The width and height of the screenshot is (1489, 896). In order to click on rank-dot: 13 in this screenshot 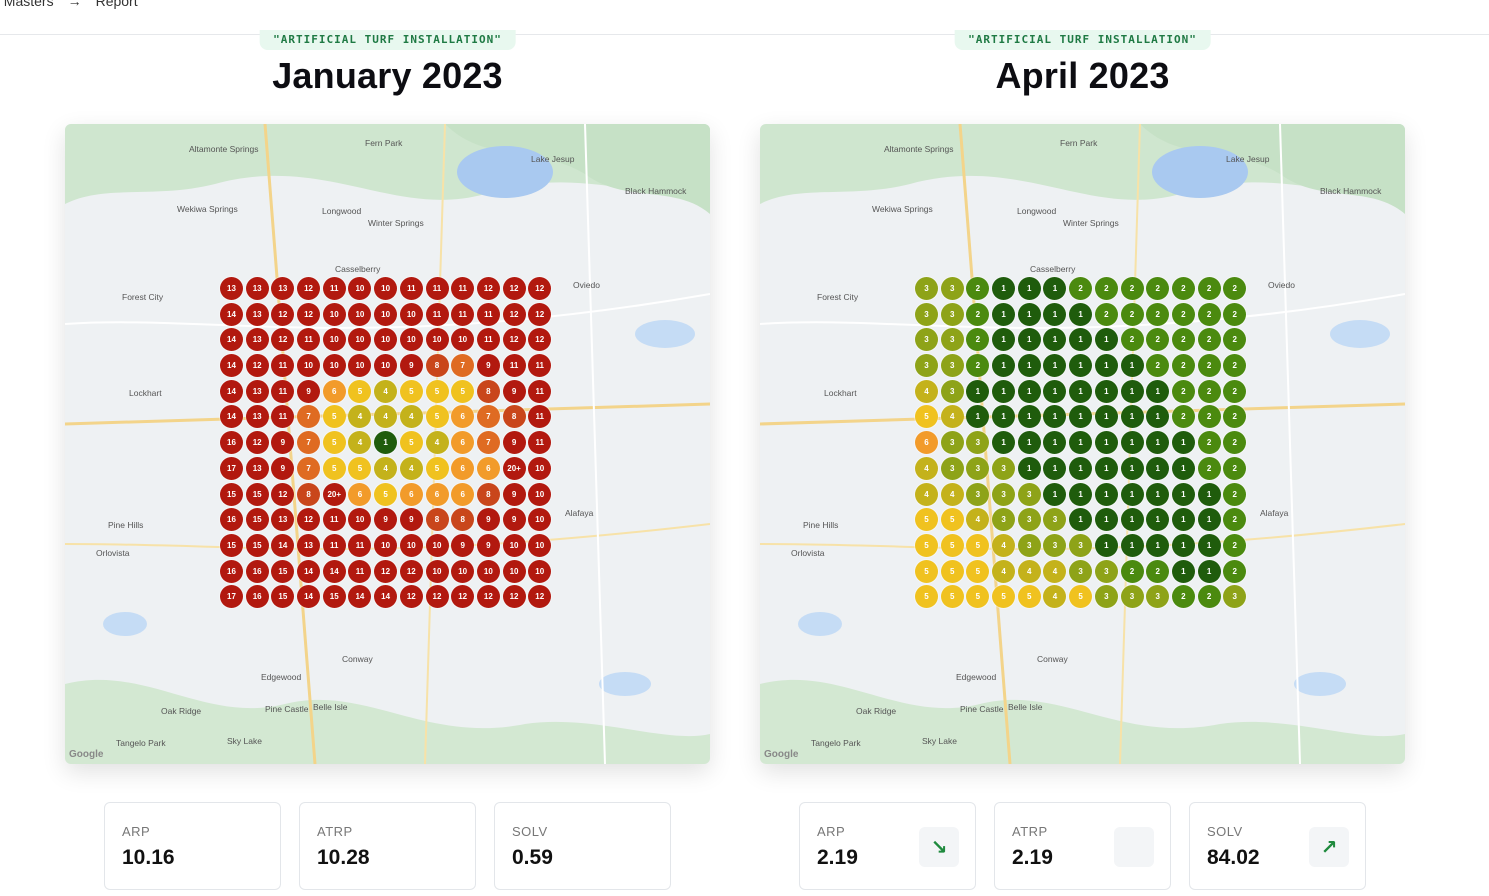, I will do `click(257, 314)`.